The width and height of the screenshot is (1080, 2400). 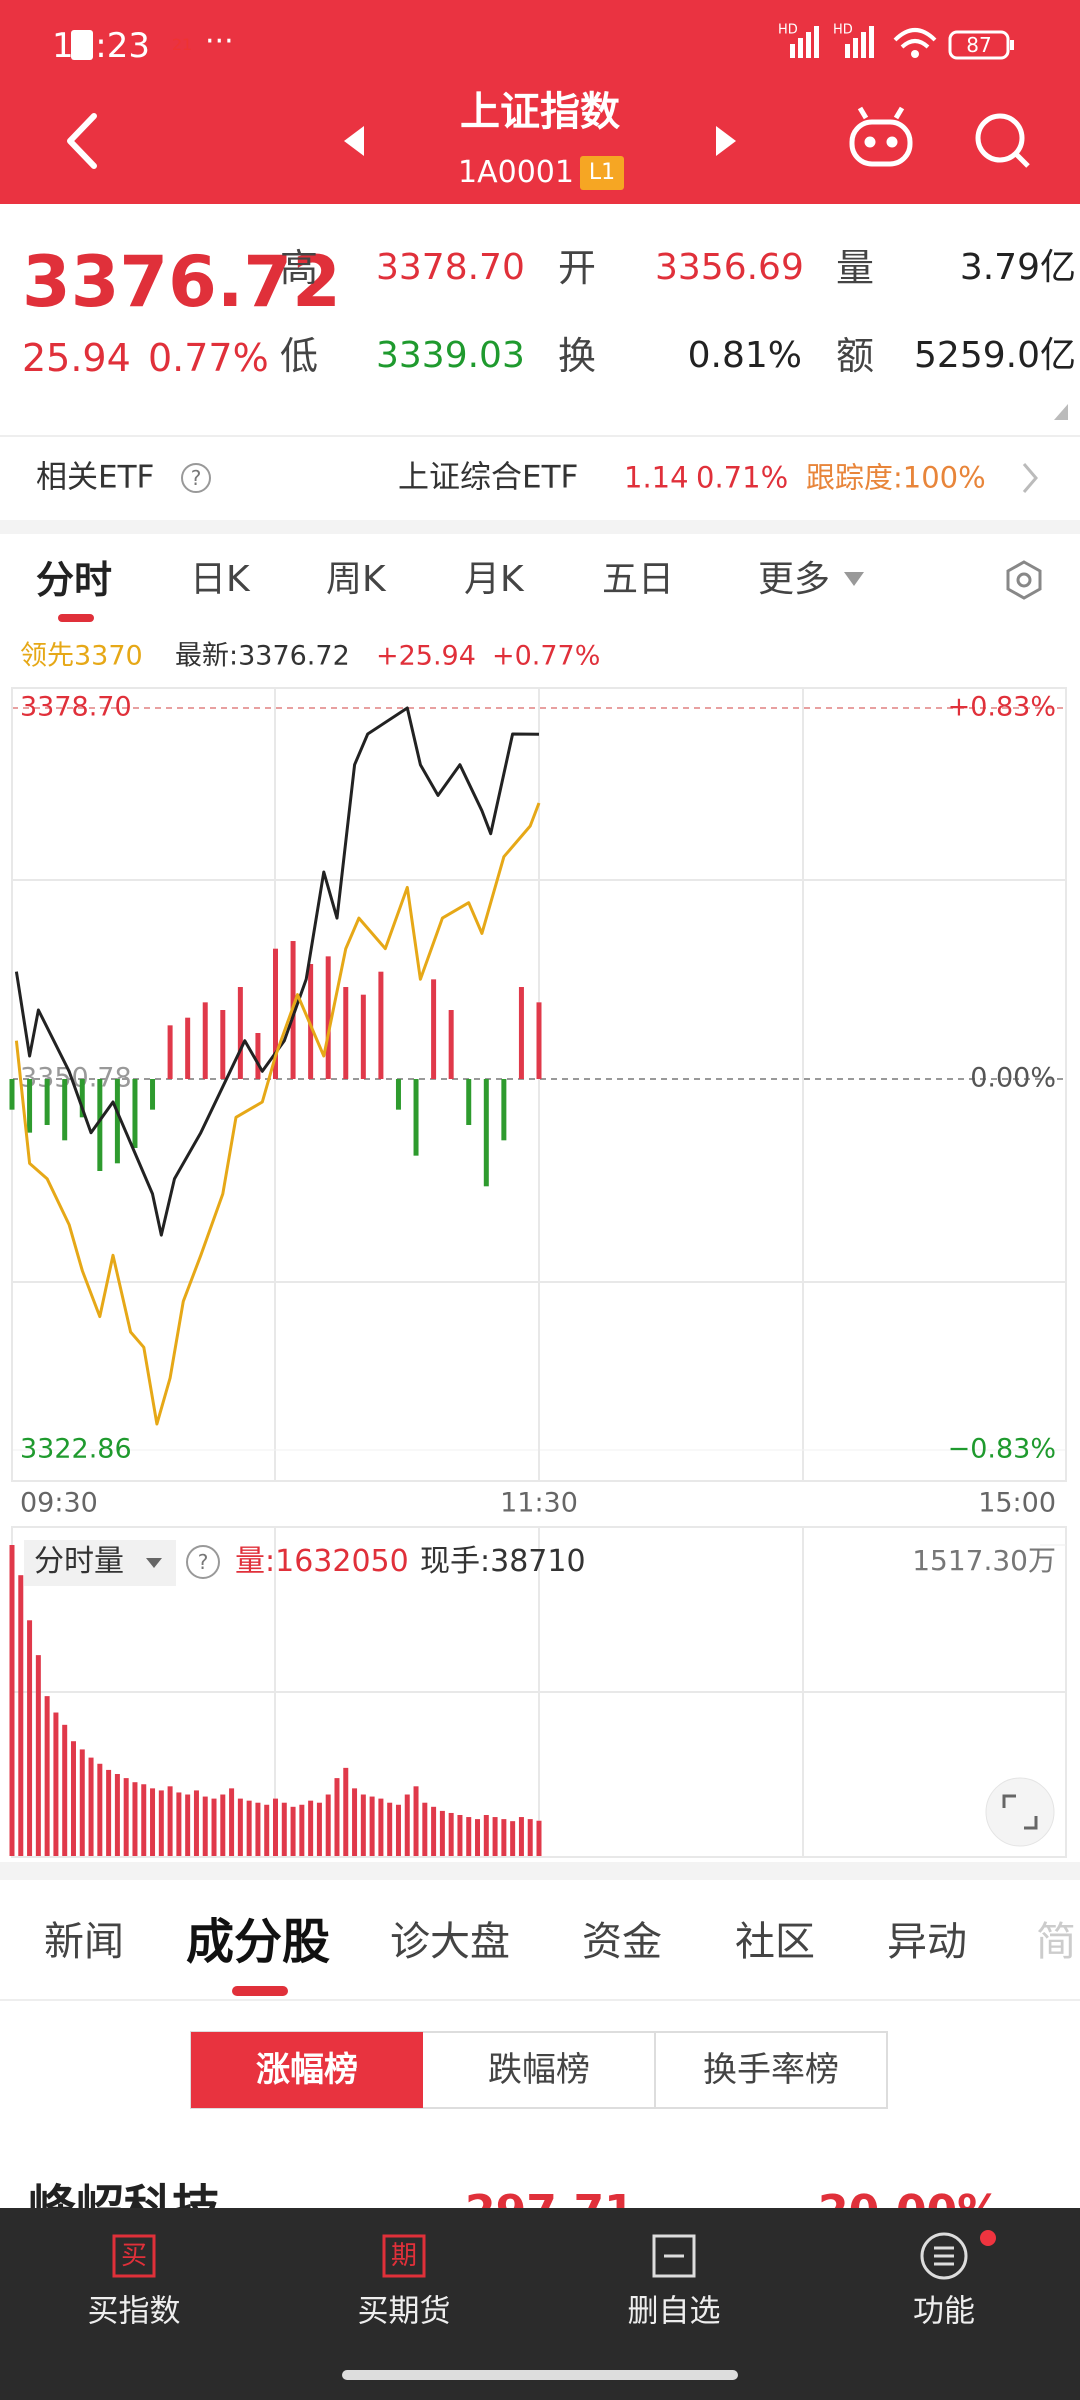 I want to click on tab-underline, so click(x=76, y=618).